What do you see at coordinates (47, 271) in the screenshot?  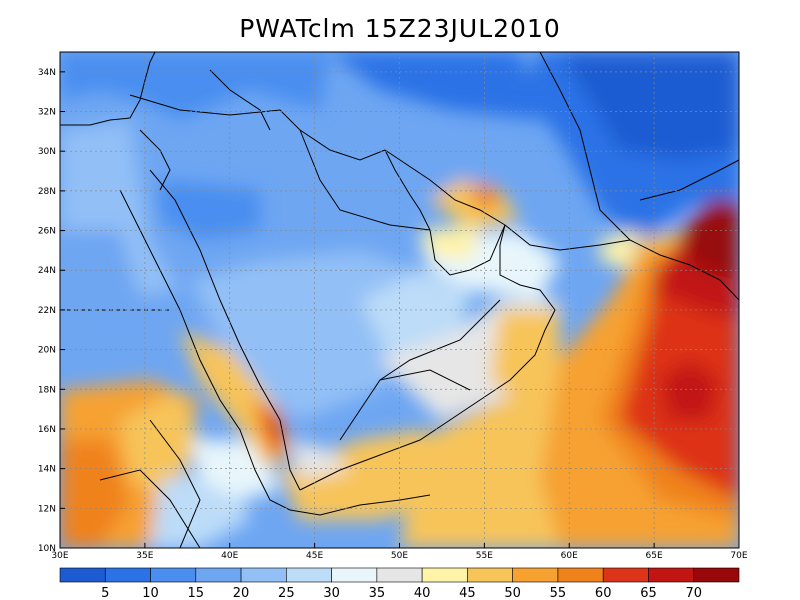 I see `lat-tick-label: 24N` at bounding box center [47, 271].